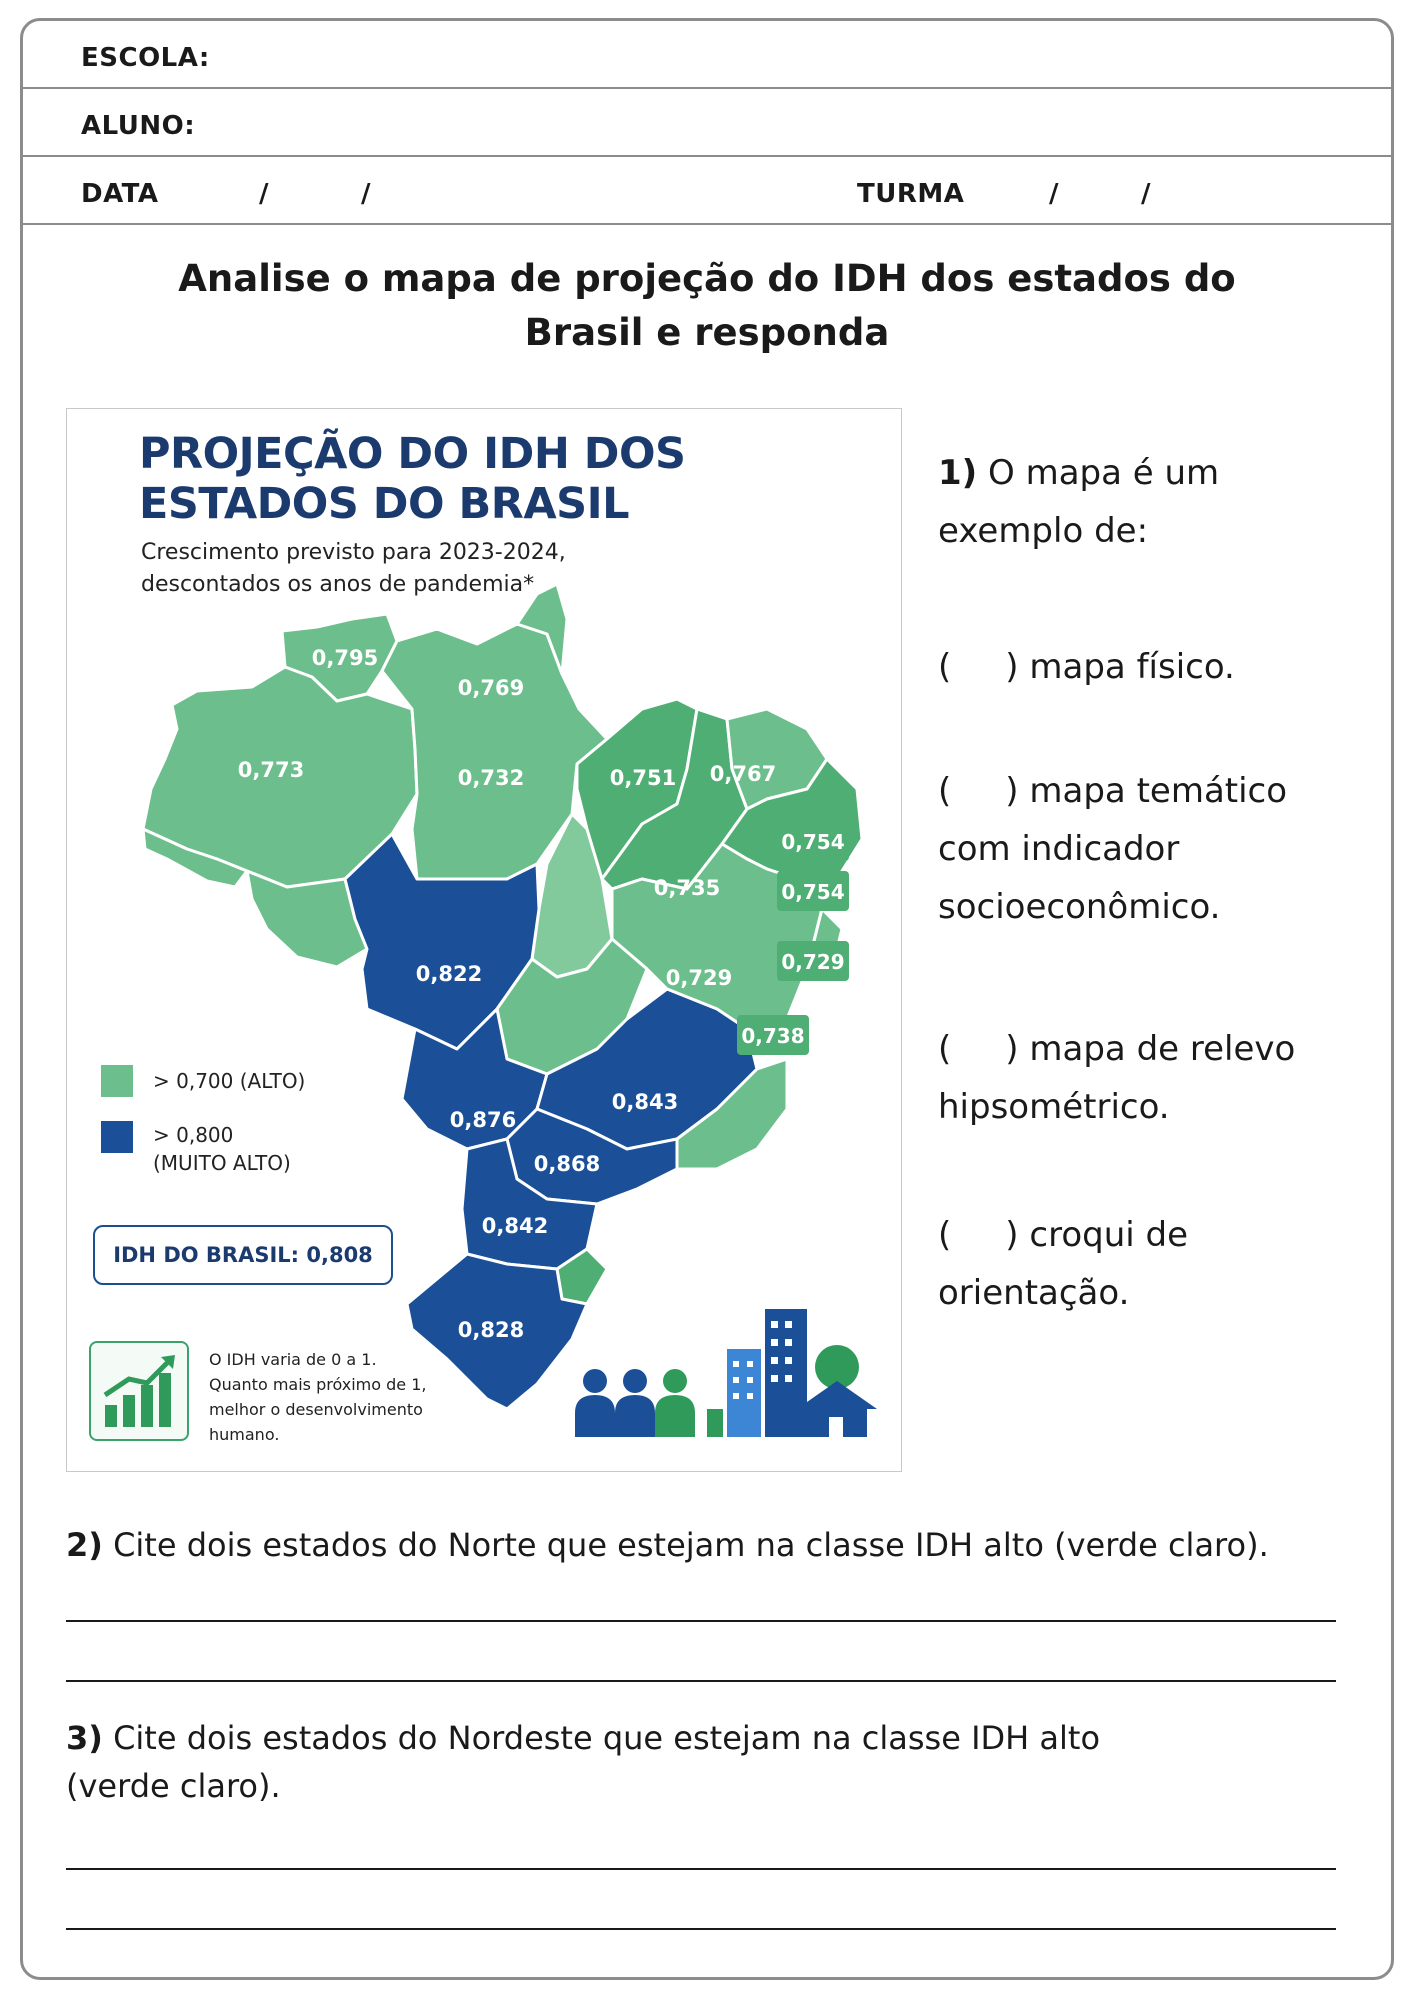  I want to click on legend-muito-alto-line-1: > 0,800, so click(193, 1135).